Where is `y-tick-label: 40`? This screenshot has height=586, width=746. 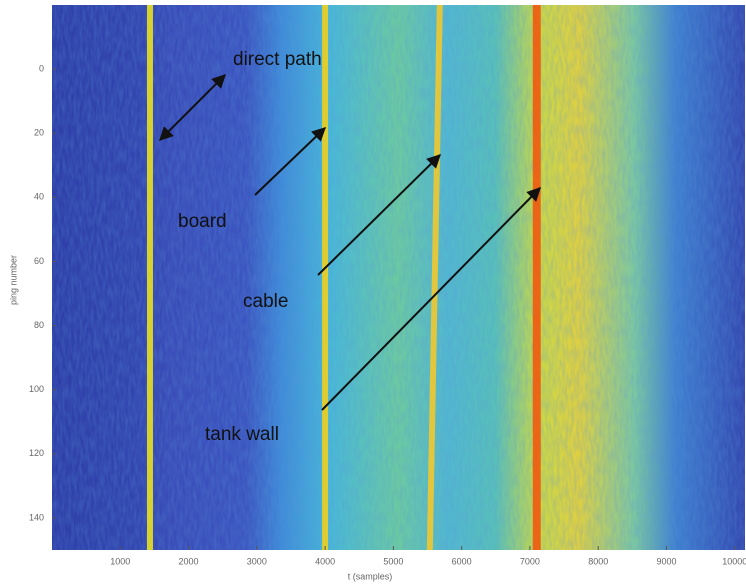
y-tick-label: 40 is located at coordinates (39, 197).